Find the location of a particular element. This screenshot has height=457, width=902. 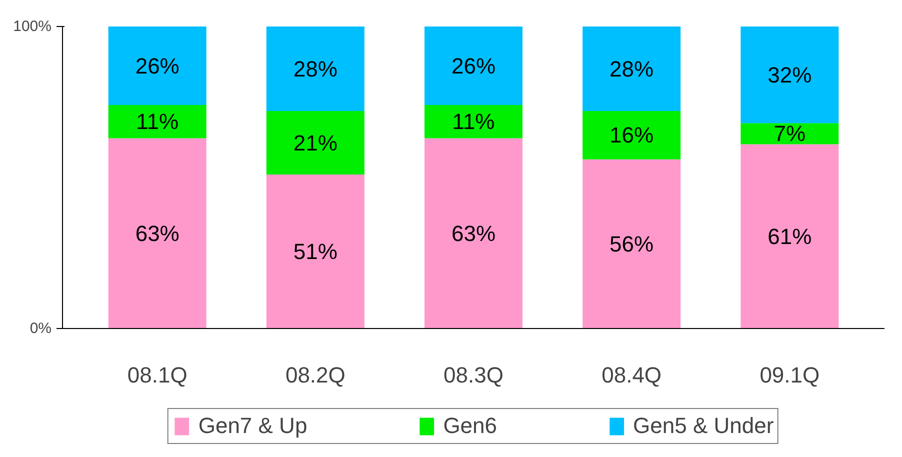

x-tick-label: 08.4Q is located at coordinates (632, 375).